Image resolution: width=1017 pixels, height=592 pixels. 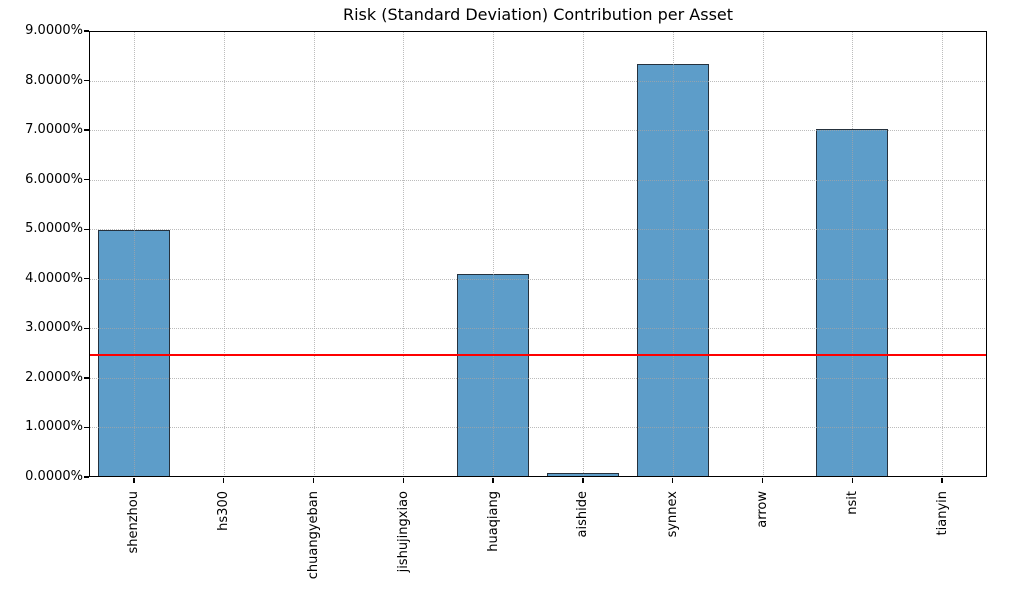 What do you see at coordinates (224, 511) in the screenshot?
I see `x-tick-label-text: hs300` at bounding box center [224, 511].